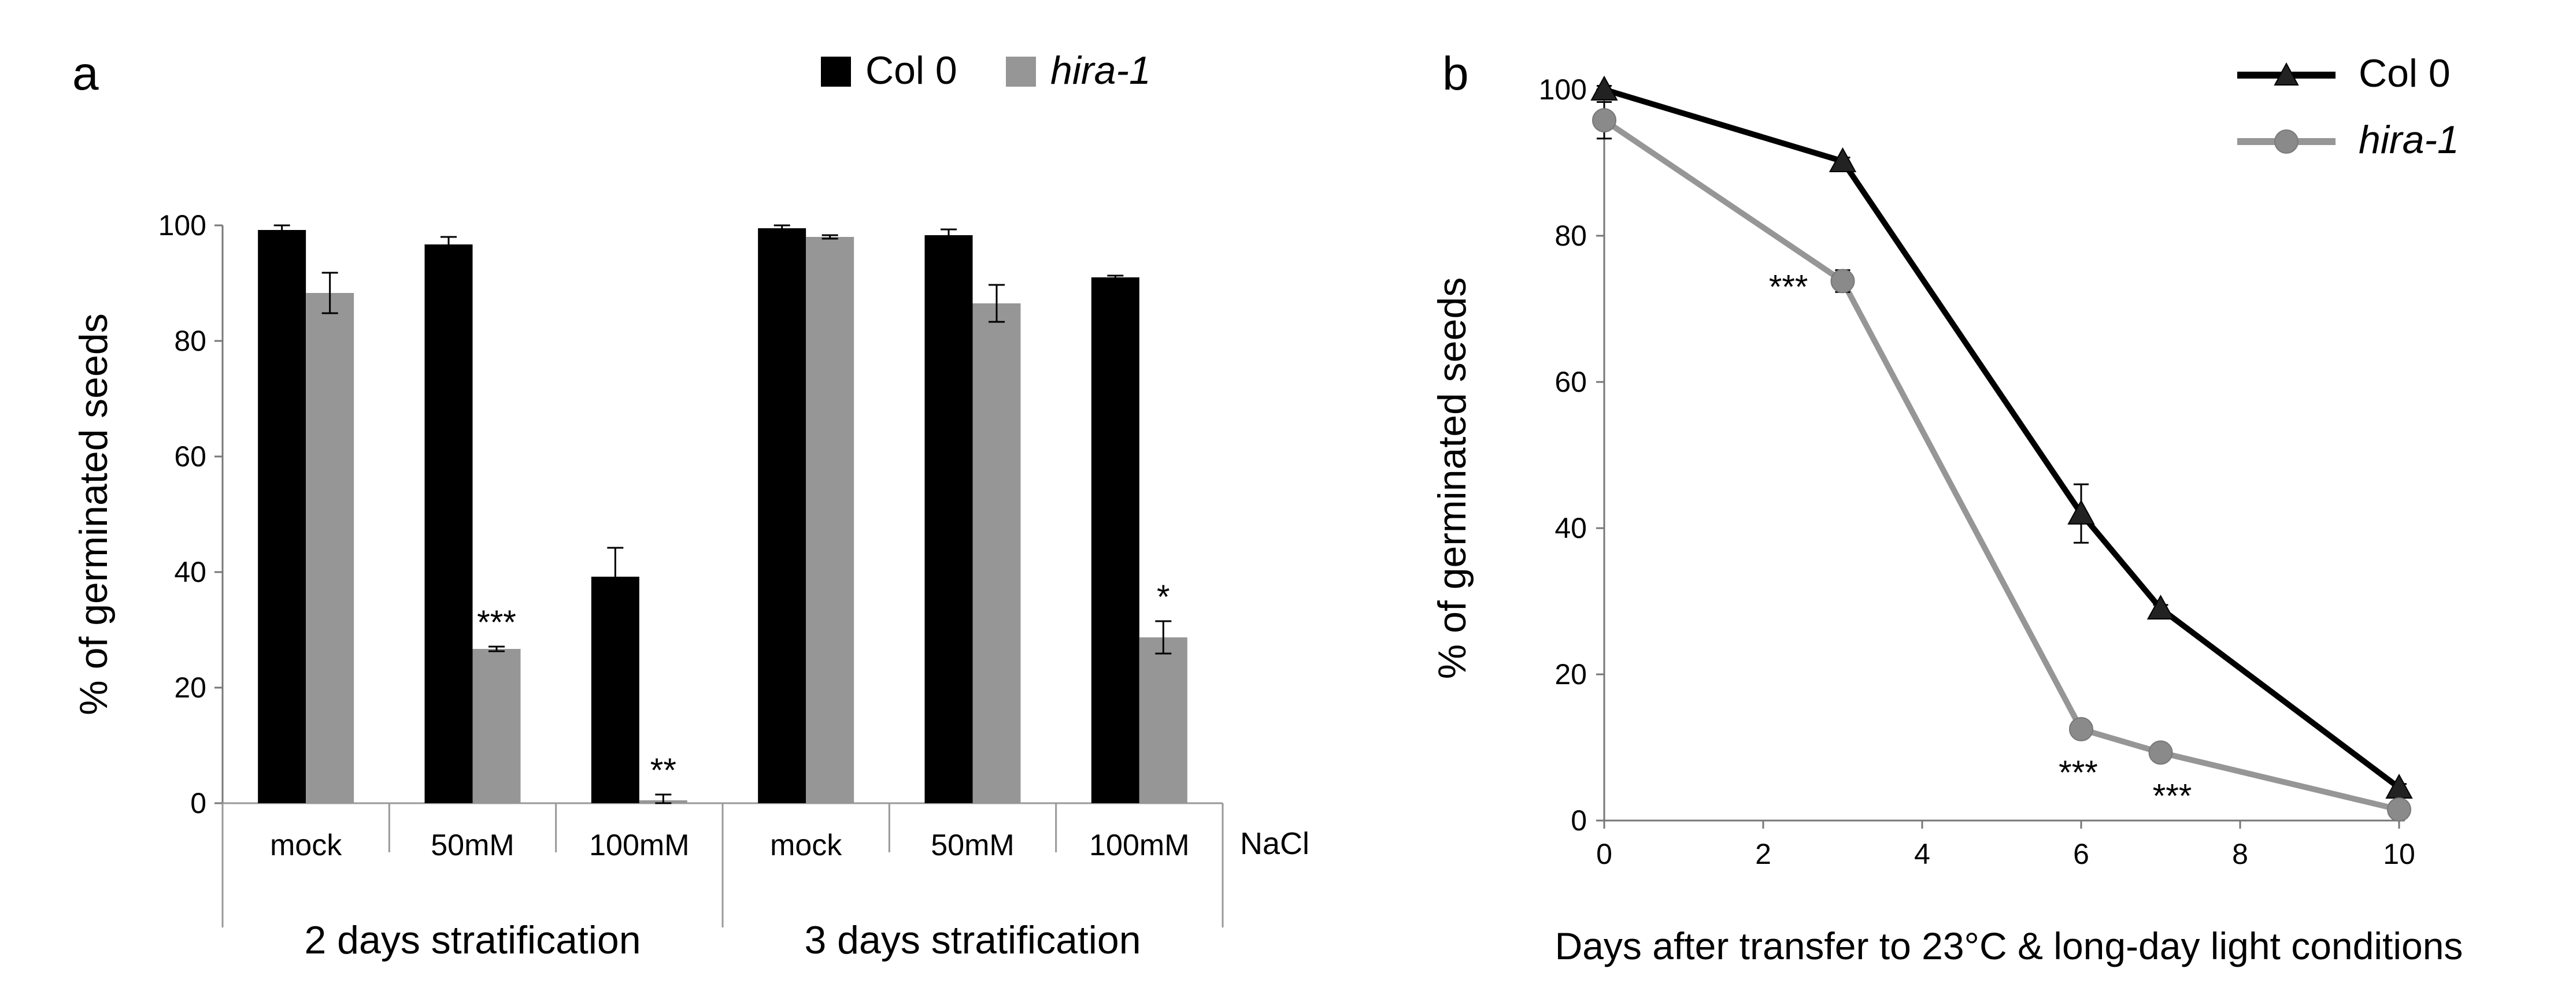  What do you see at coordinates (2081, 854) in the screenshot?
I see `x-tick-label-6: 6` at bounding box center [2081, 854].